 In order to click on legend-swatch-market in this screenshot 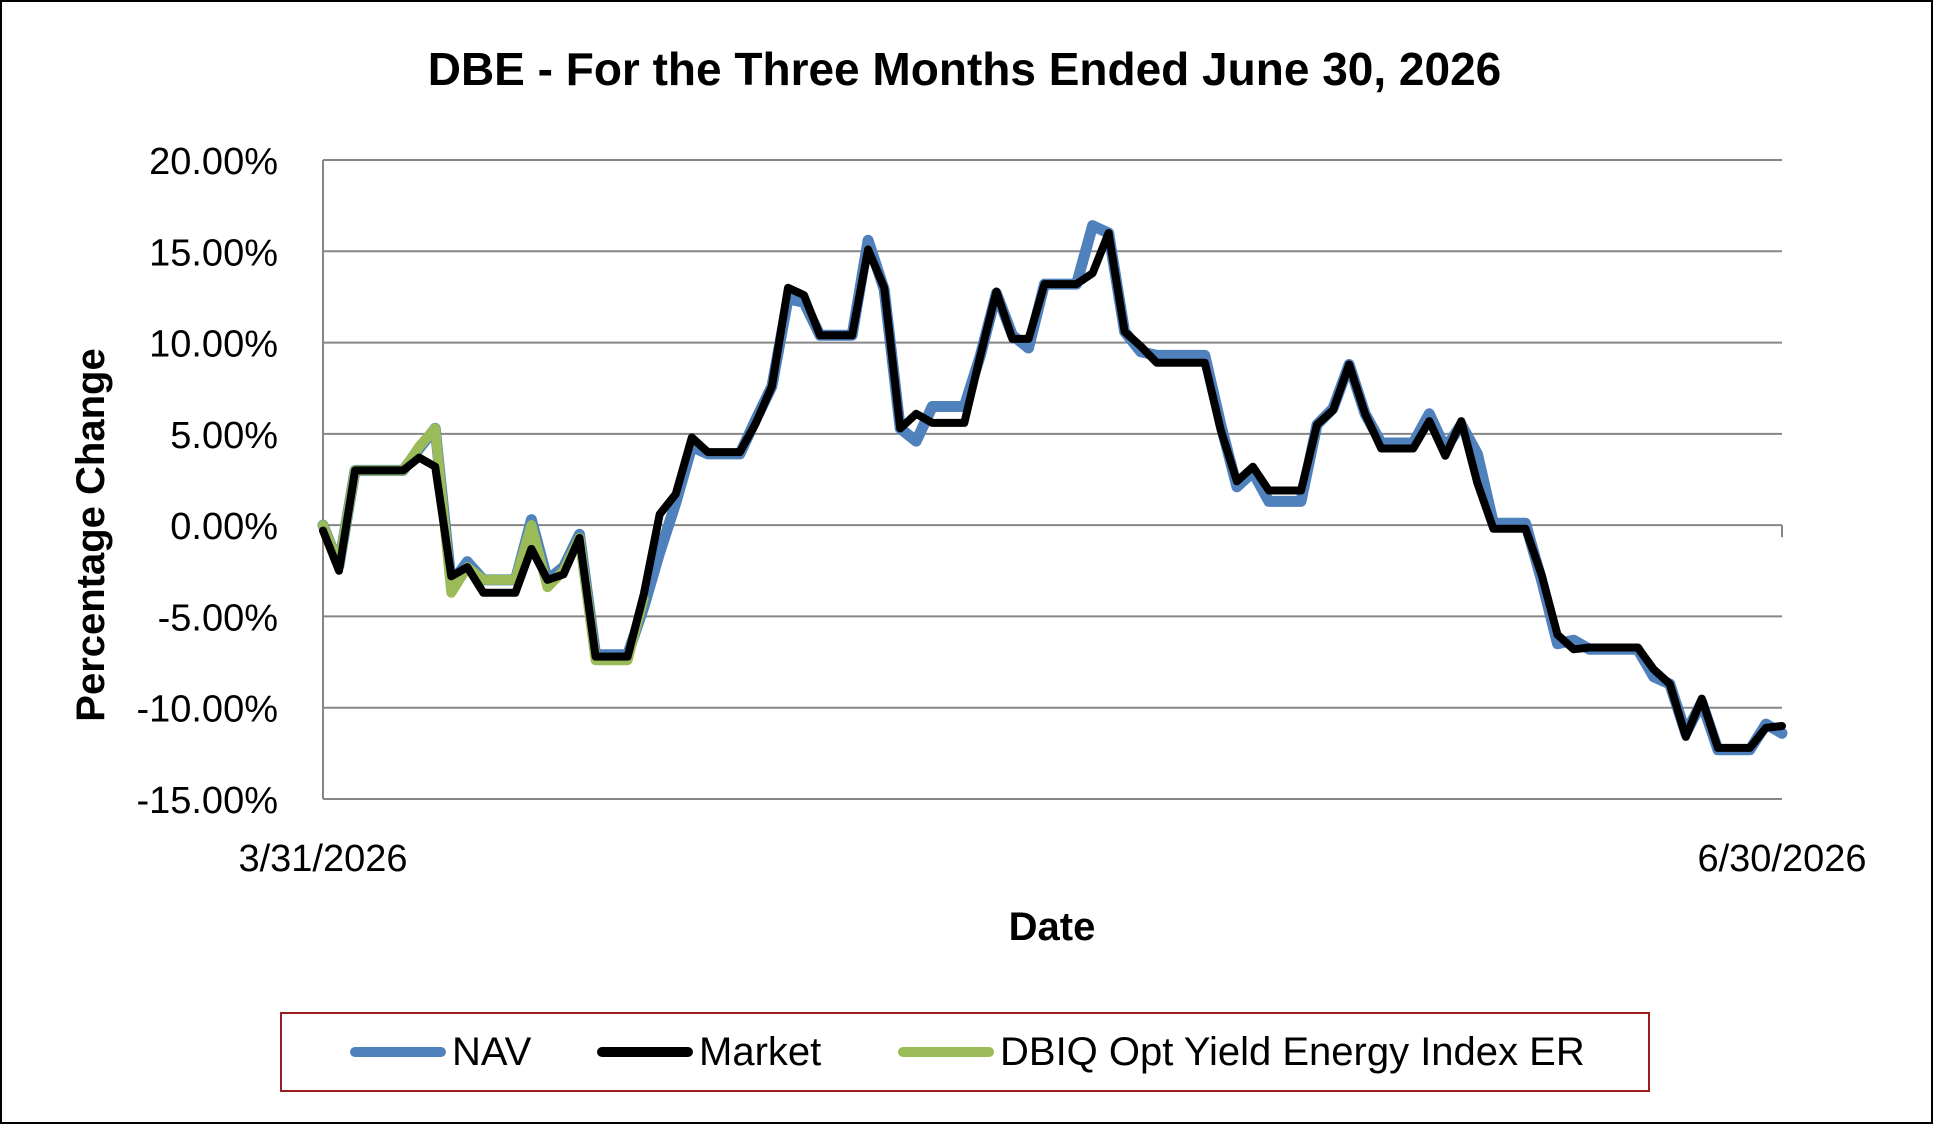, I will do `click(645, 1052)`.